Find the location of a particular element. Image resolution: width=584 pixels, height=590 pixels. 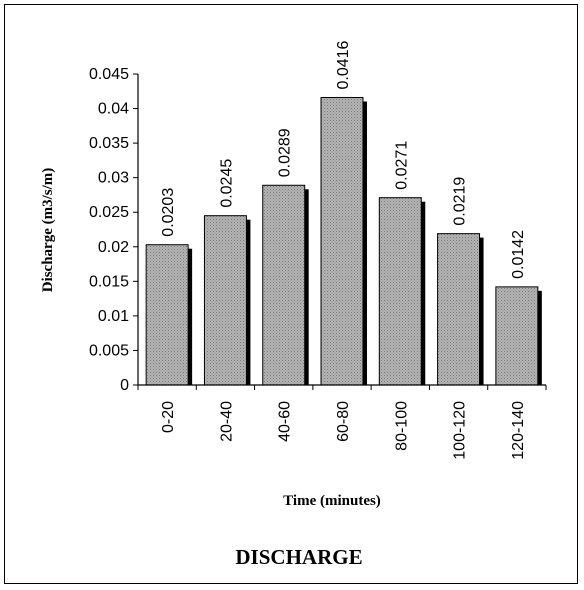

y-tick-label: 0.025 is located at coordinates (109, 212).